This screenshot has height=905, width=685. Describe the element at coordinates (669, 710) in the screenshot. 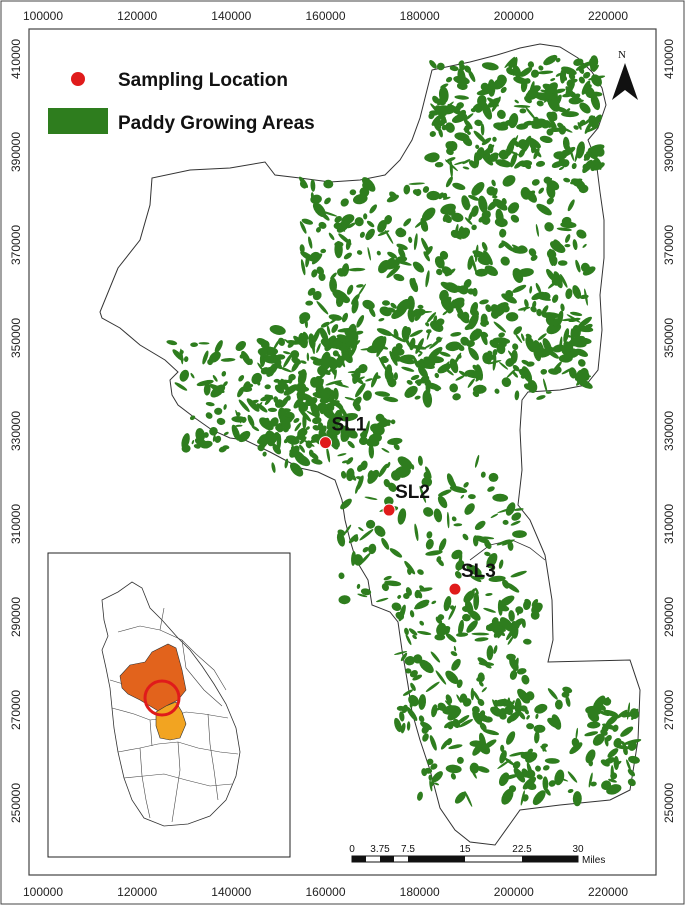

I see `y-tick-label: 270000` at that location.